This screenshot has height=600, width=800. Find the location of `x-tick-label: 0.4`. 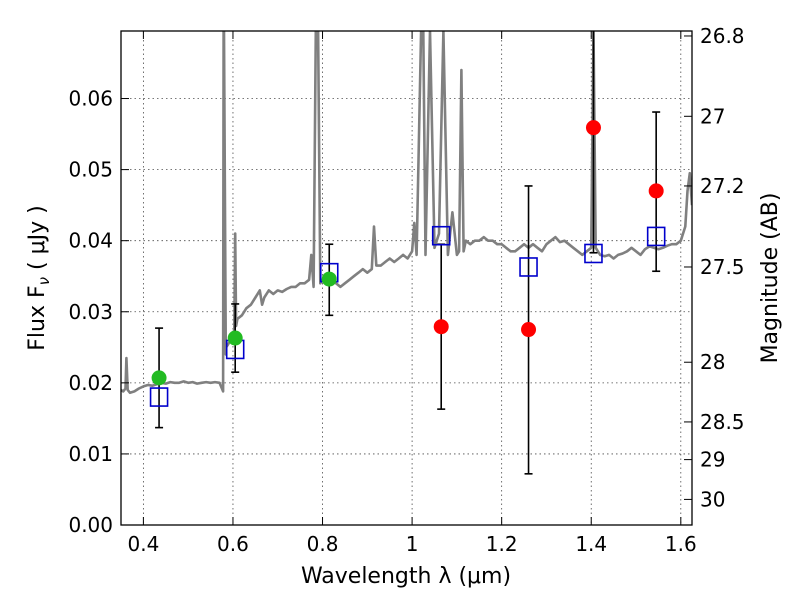

x-tick-label: 0.4 is located at coordinates (143, 544).